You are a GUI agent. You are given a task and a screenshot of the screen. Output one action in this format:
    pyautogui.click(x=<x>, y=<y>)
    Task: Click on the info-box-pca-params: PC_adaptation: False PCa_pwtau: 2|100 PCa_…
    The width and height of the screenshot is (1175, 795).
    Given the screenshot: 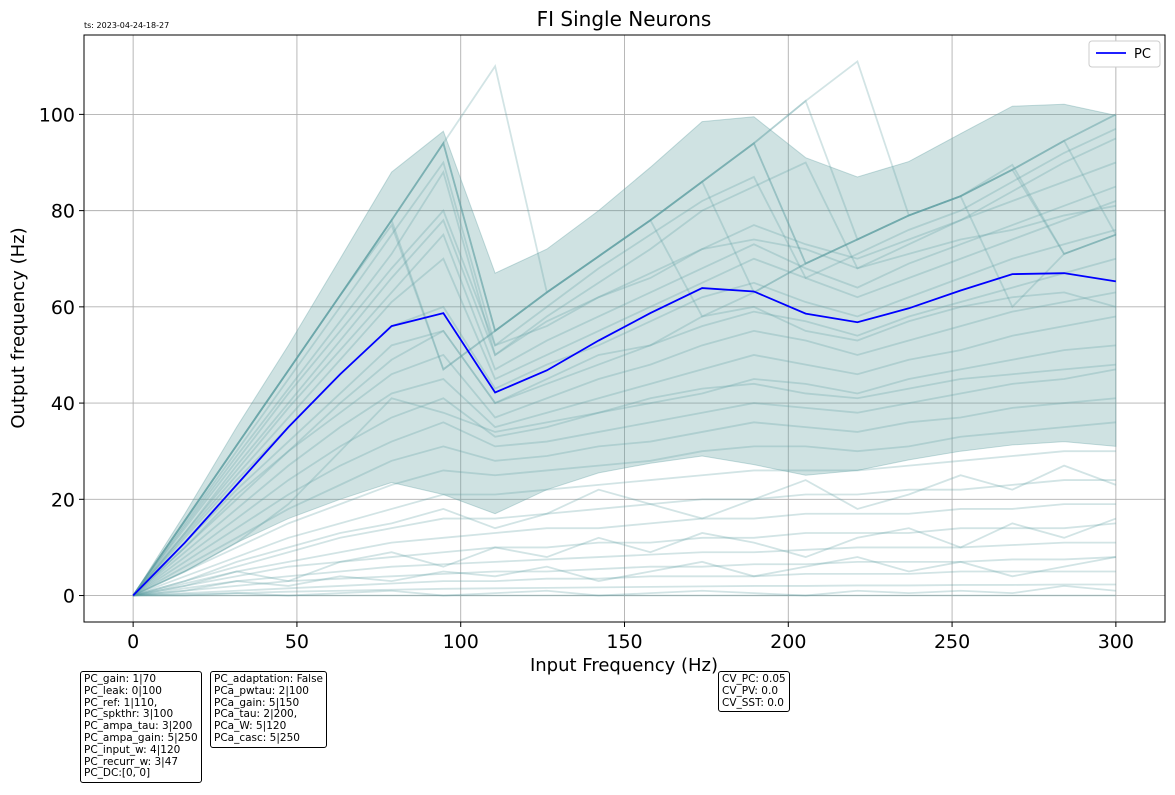 What is the action you would take?
    pyautogui.click(x=269, y=709)
    